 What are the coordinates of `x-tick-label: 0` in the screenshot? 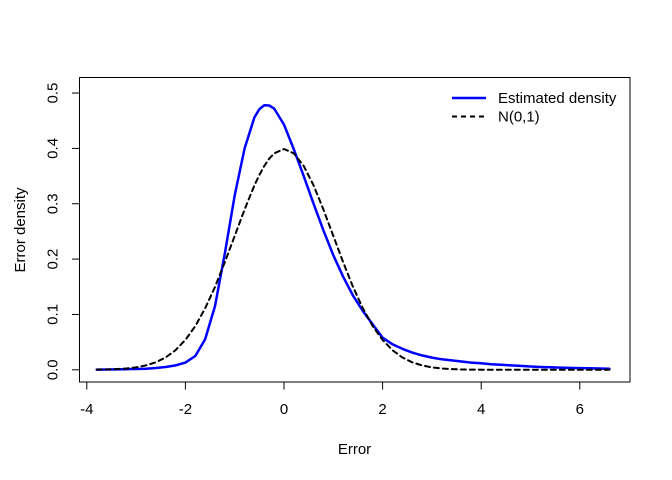 It's located at (284, 409).